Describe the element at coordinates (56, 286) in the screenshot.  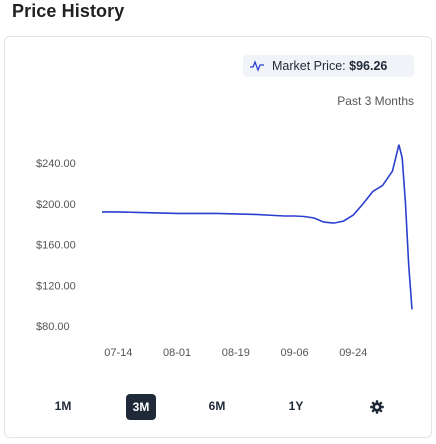
I see `y-tick-label: $120.00` at that location.